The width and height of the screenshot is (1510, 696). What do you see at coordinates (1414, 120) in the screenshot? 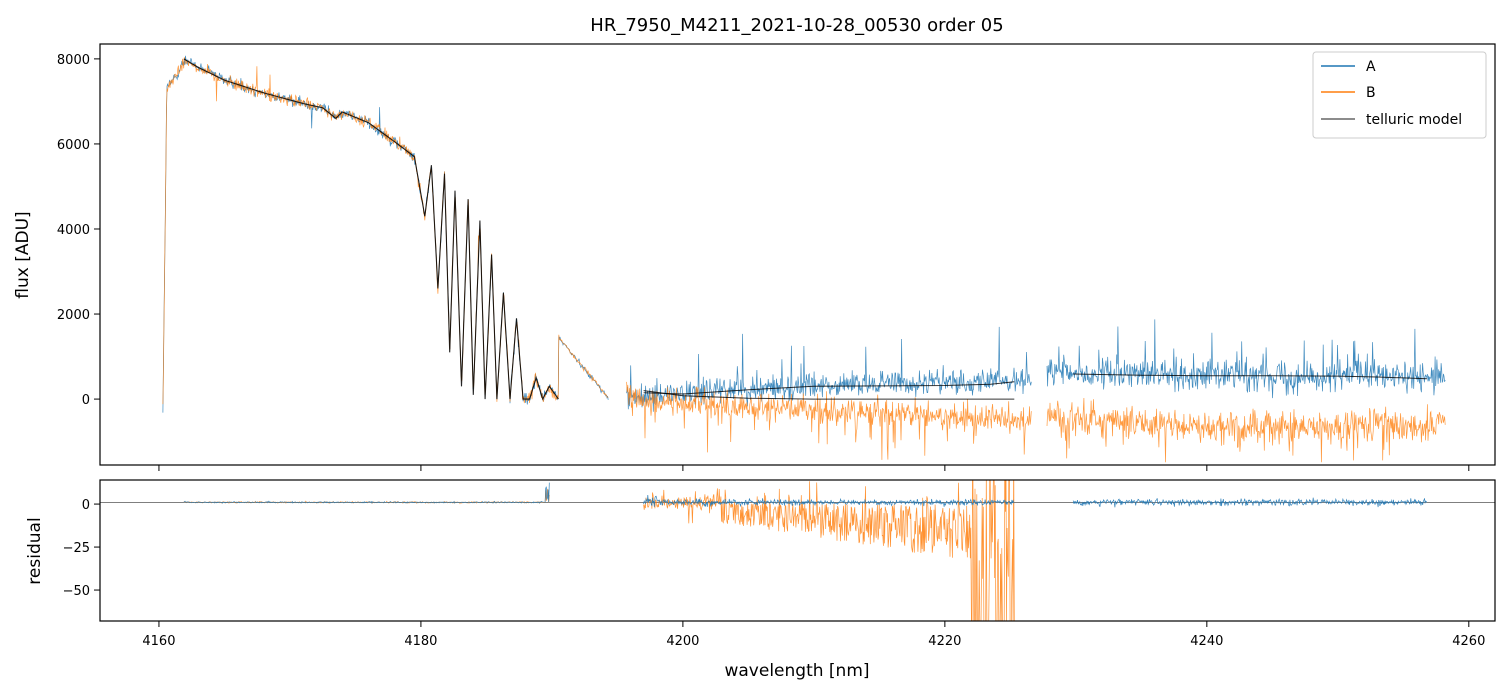
I see `legend-label-telluric: telluric model` at bounding box center [1414, 120].